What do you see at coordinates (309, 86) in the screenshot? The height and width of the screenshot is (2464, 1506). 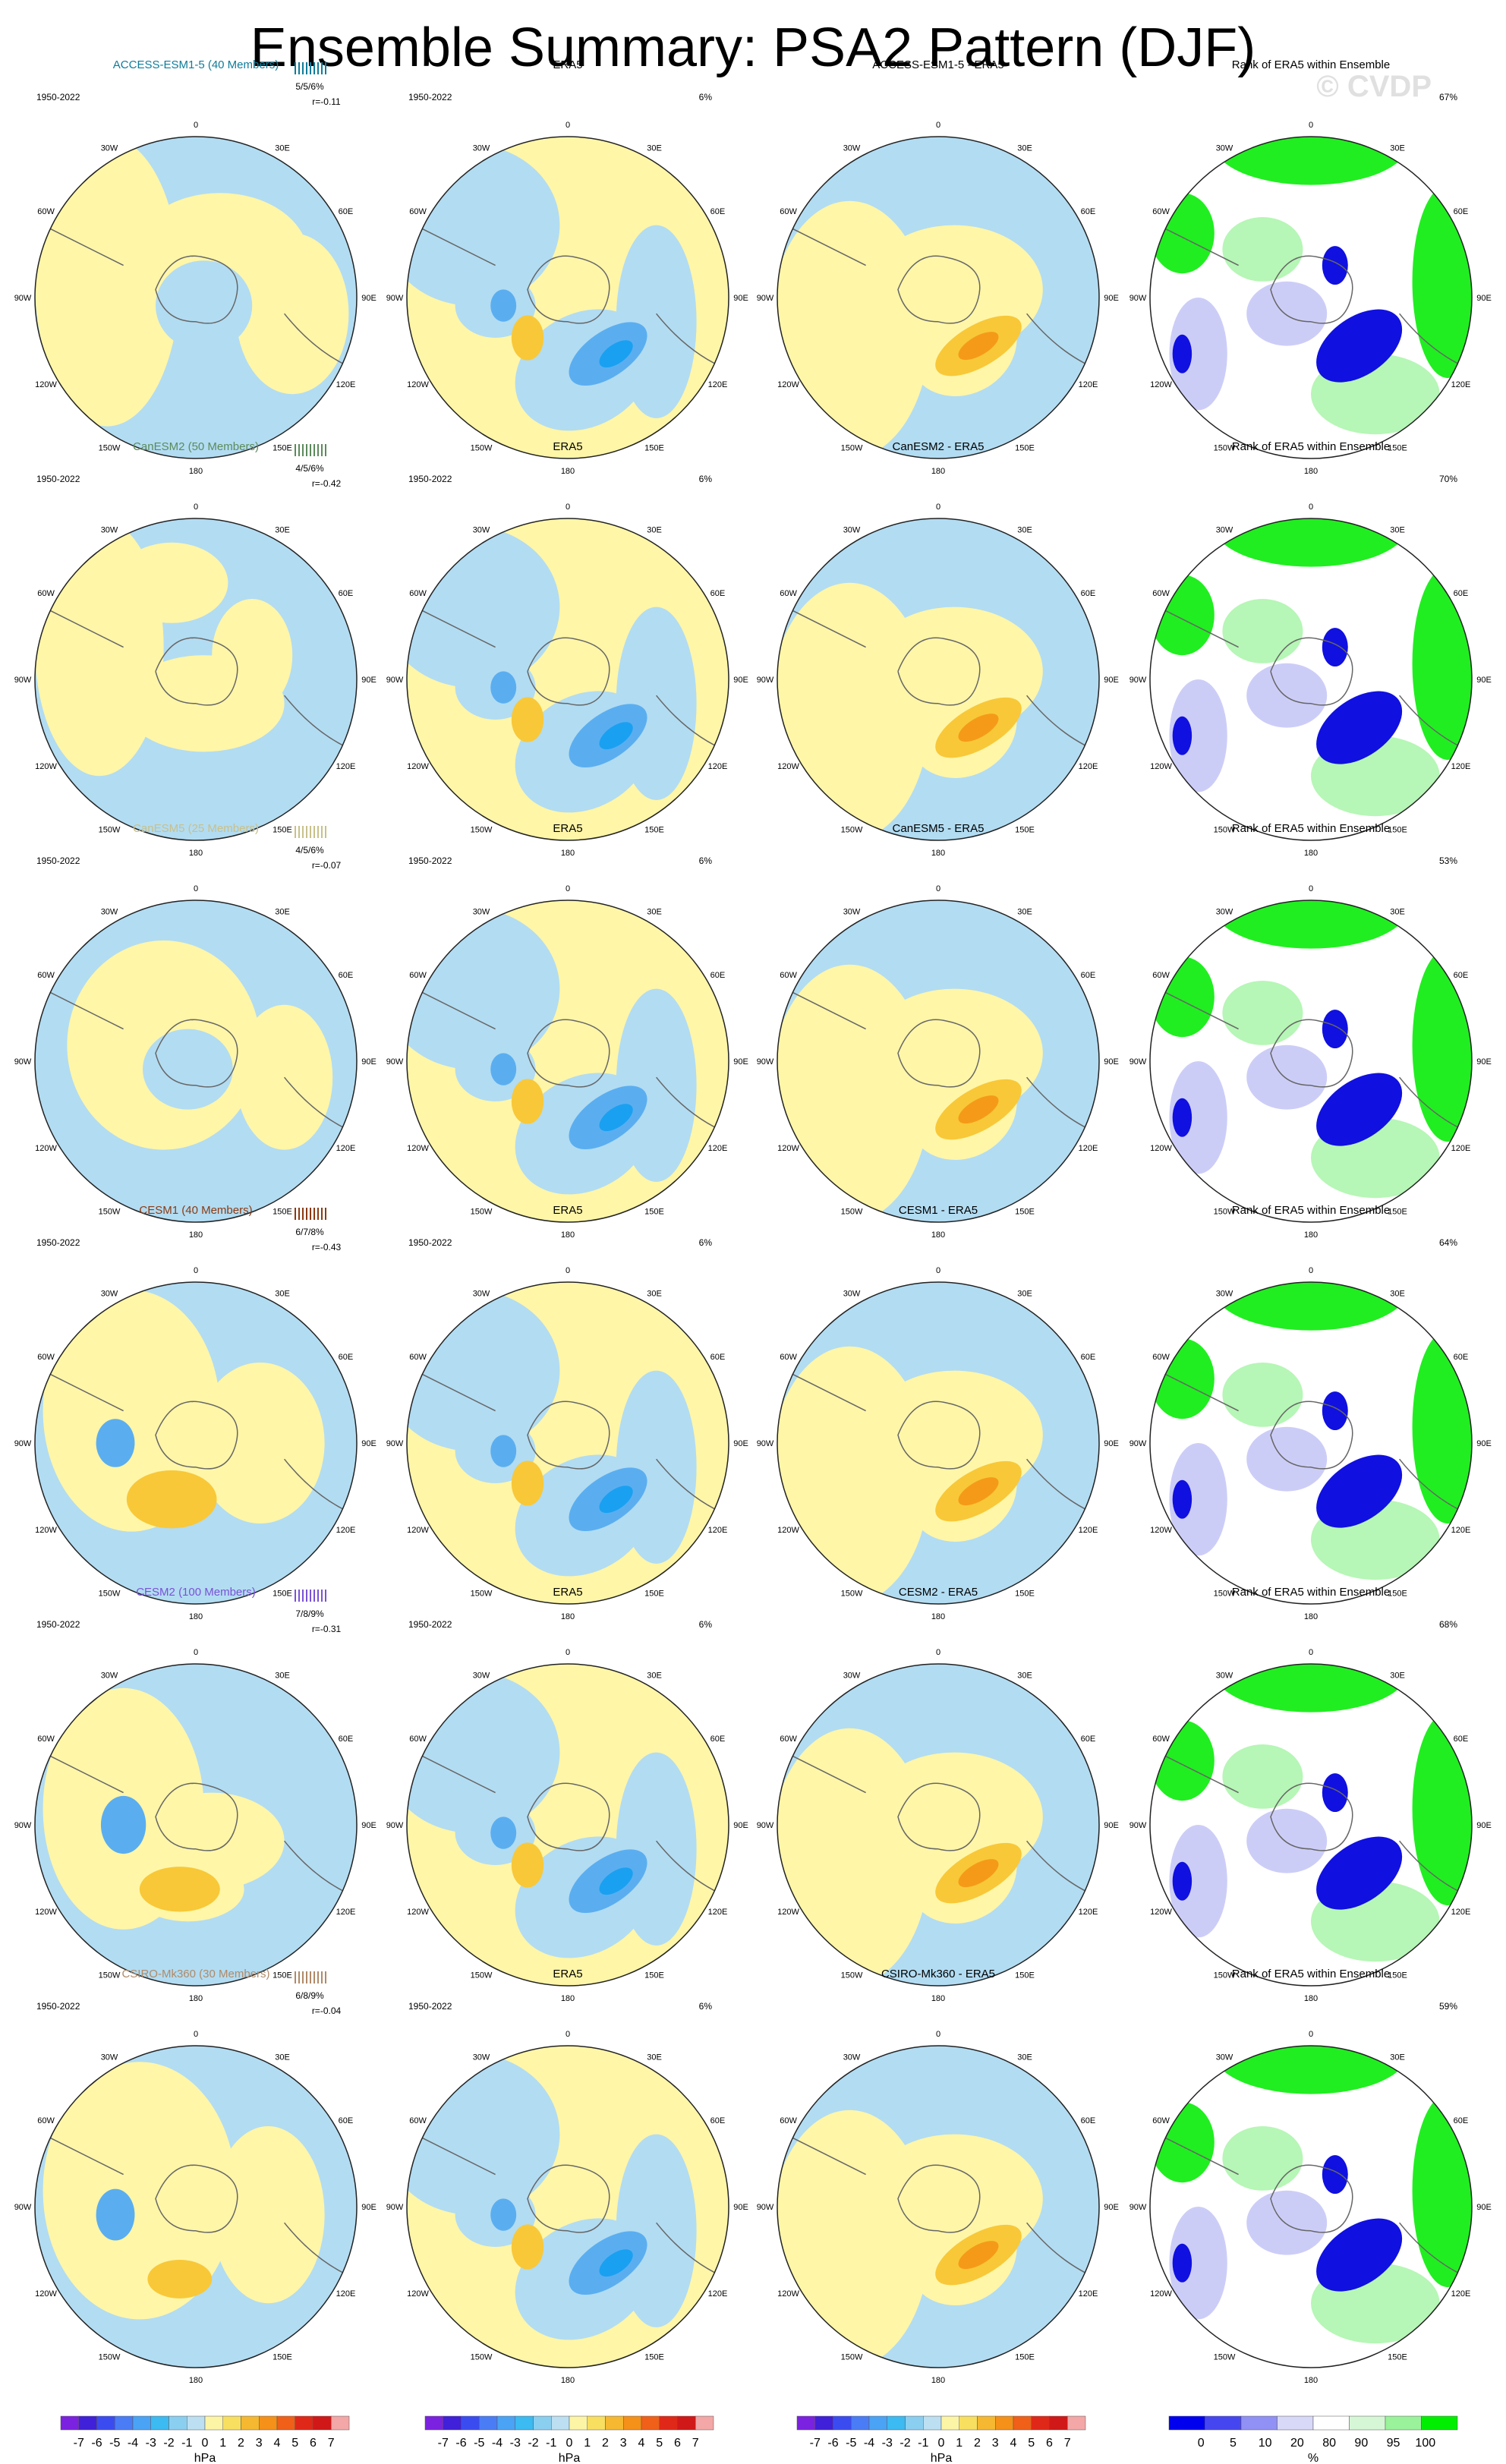 I see `pct-explained: 5/5/6%` at bounding box center [309, 86].